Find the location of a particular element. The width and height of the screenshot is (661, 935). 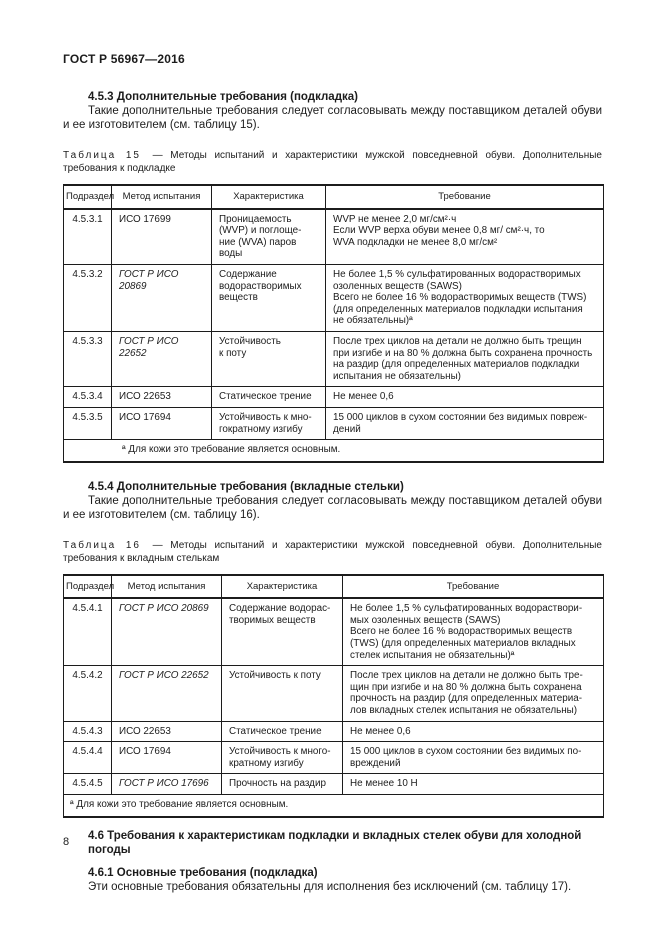

page-number: 8 is located at coordinates (66, 842).